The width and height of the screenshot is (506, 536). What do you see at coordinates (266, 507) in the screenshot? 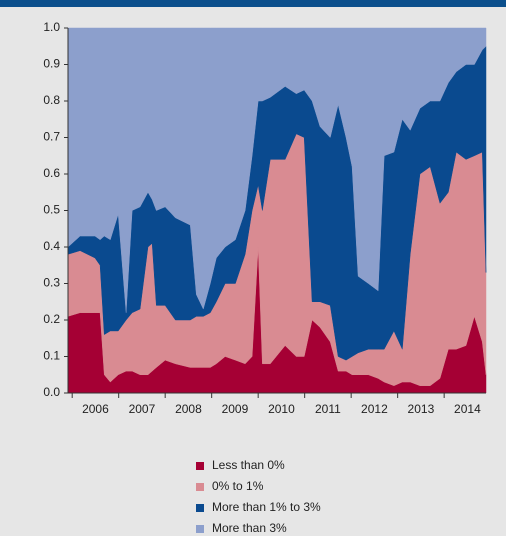
I see `legend-label: More than 1% to 3%` at bounding box center [266, 507].